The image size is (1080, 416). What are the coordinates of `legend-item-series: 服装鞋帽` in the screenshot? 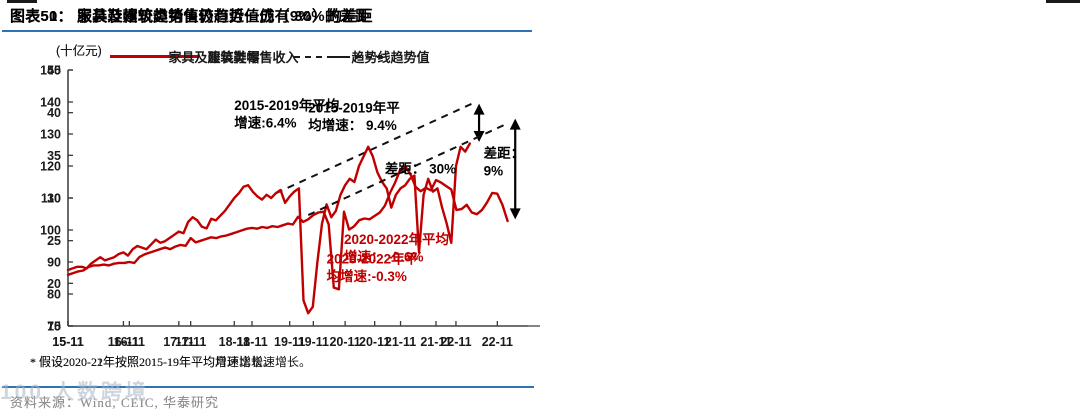 It's located at (204, 56).